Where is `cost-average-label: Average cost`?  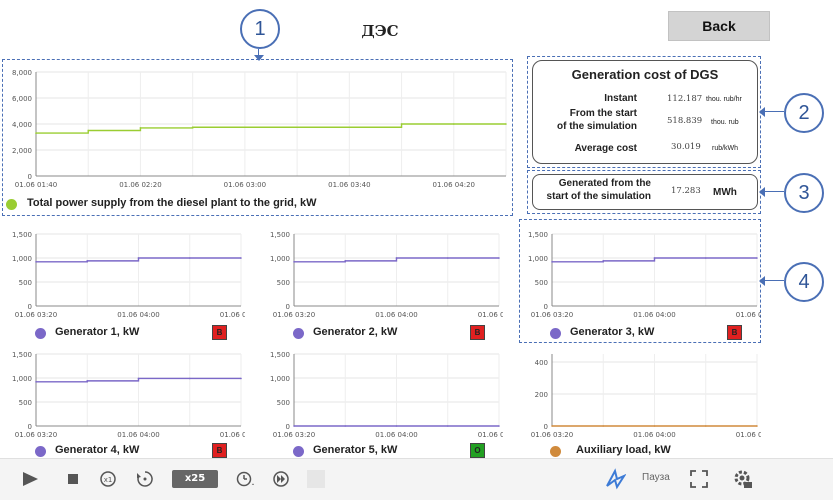
cost-average-label: Average cost is located at coordinates (605, 148).